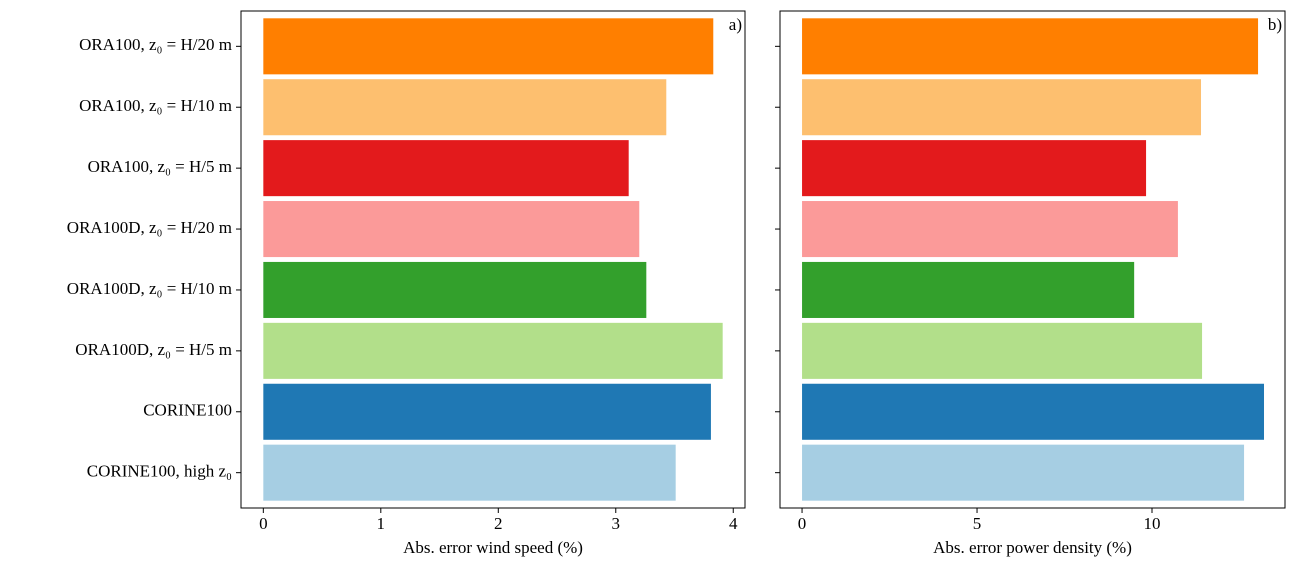  What do you see at coordinates (1152, 523) in the screenshot?
I see `x-tick-label: 10` at bounding box center [1152, 523].